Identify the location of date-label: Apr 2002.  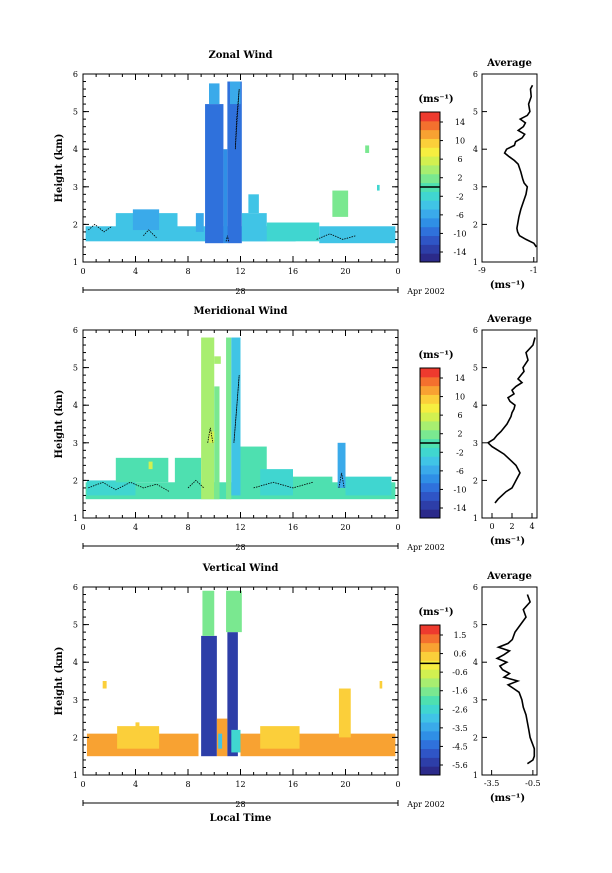
(425, 547).